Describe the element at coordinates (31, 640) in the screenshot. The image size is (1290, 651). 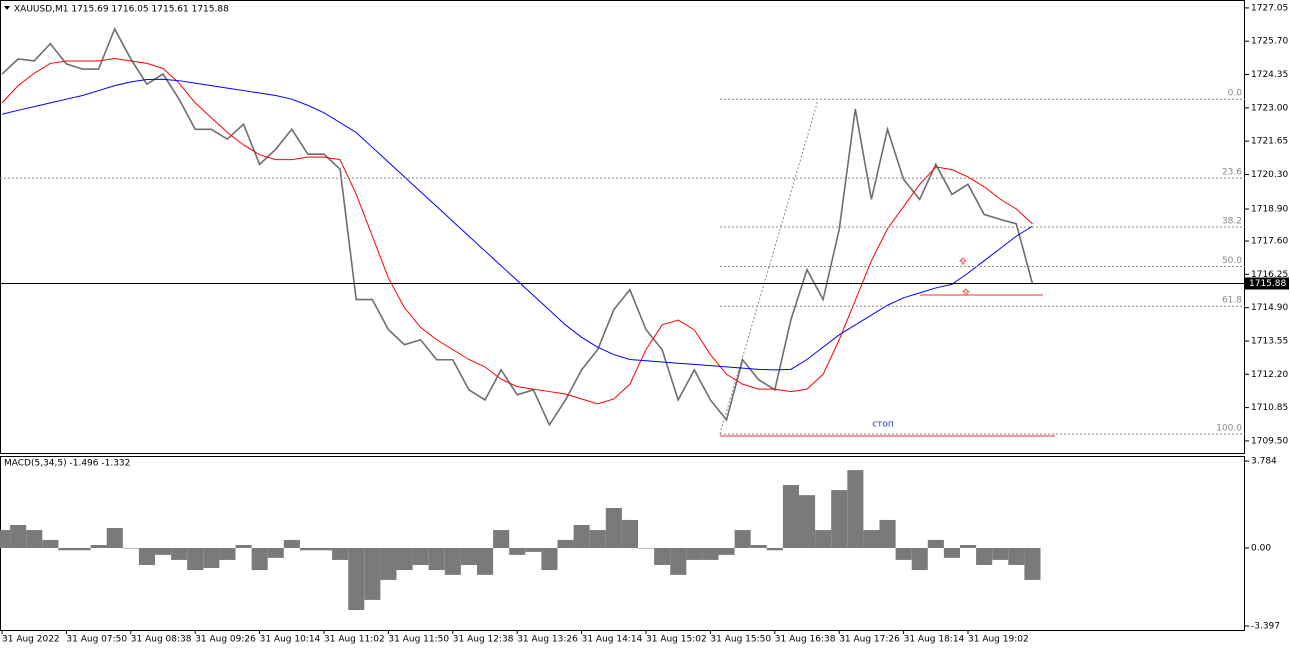
I see `x-tick-label: 31 Aug 2022` at that location.